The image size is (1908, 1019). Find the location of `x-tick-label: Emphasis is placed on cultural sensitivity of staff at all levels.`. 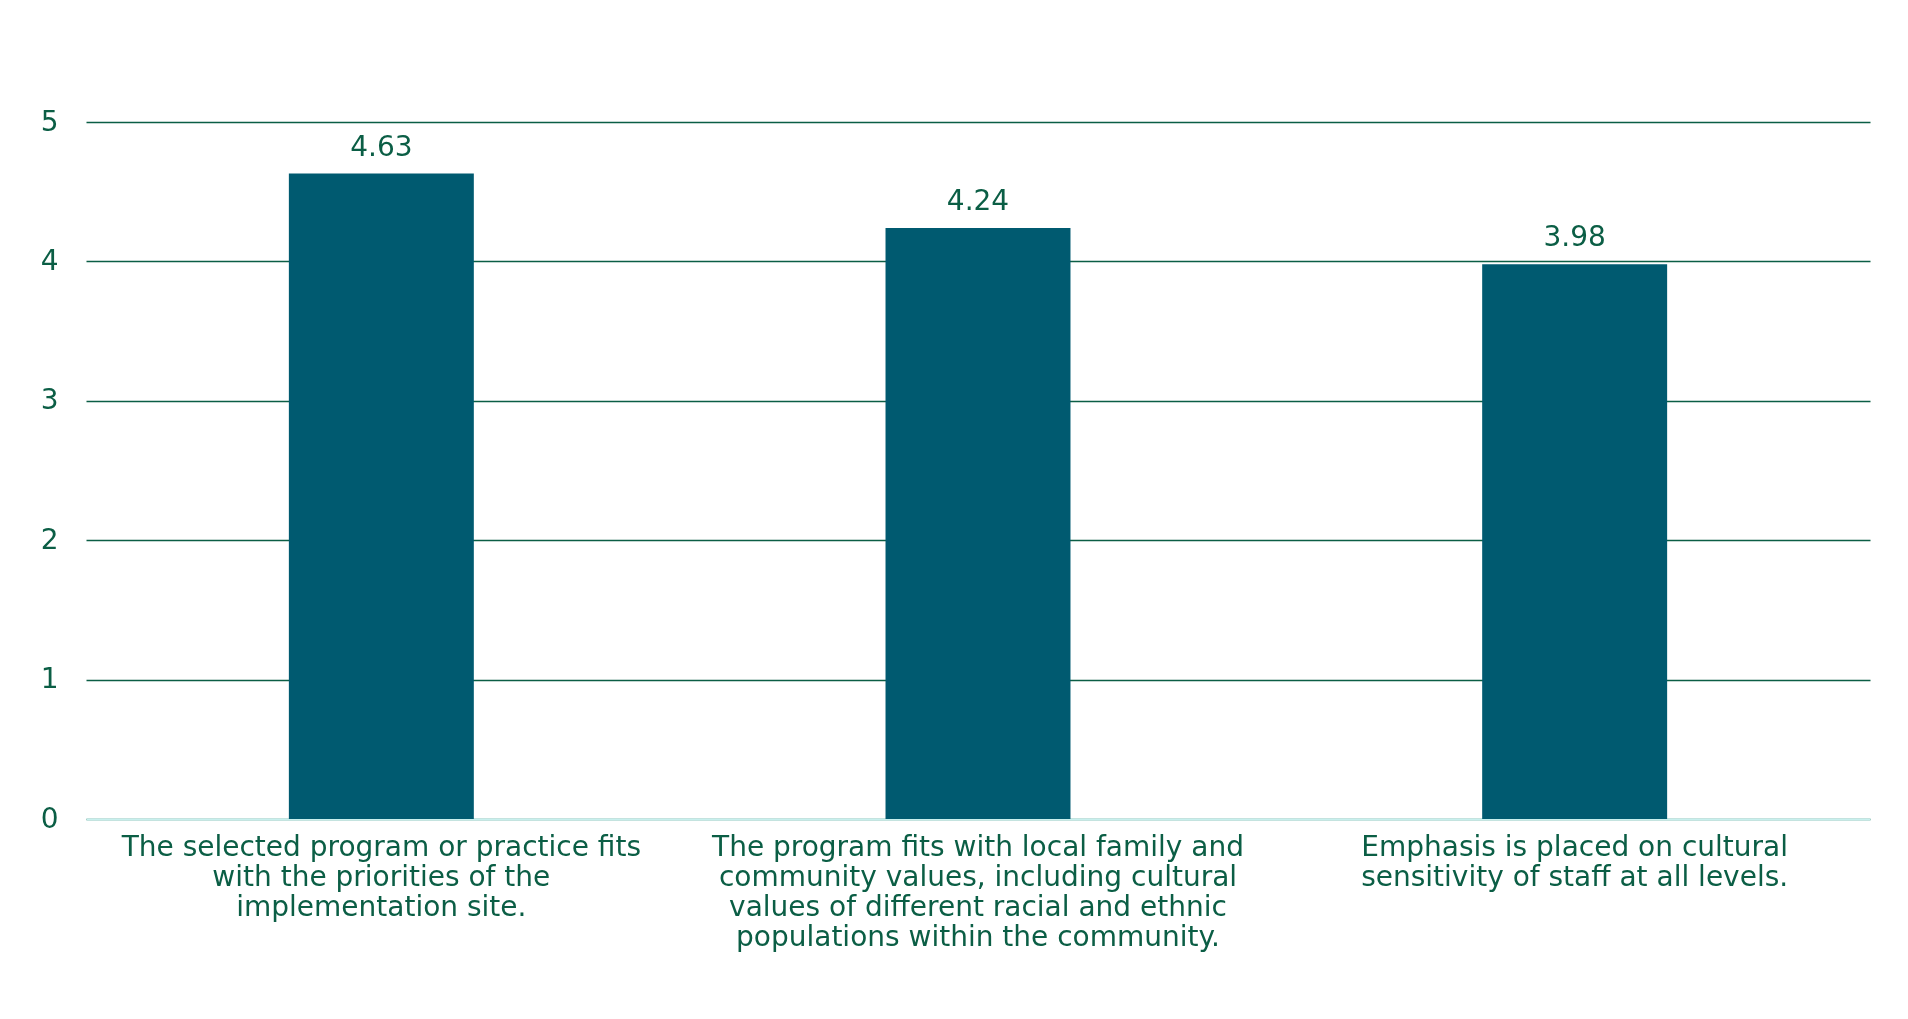

x-tick-label: Emphasis is placed on cultural sensitivity of staff at all levels. is located at coordinates (1575, 861).